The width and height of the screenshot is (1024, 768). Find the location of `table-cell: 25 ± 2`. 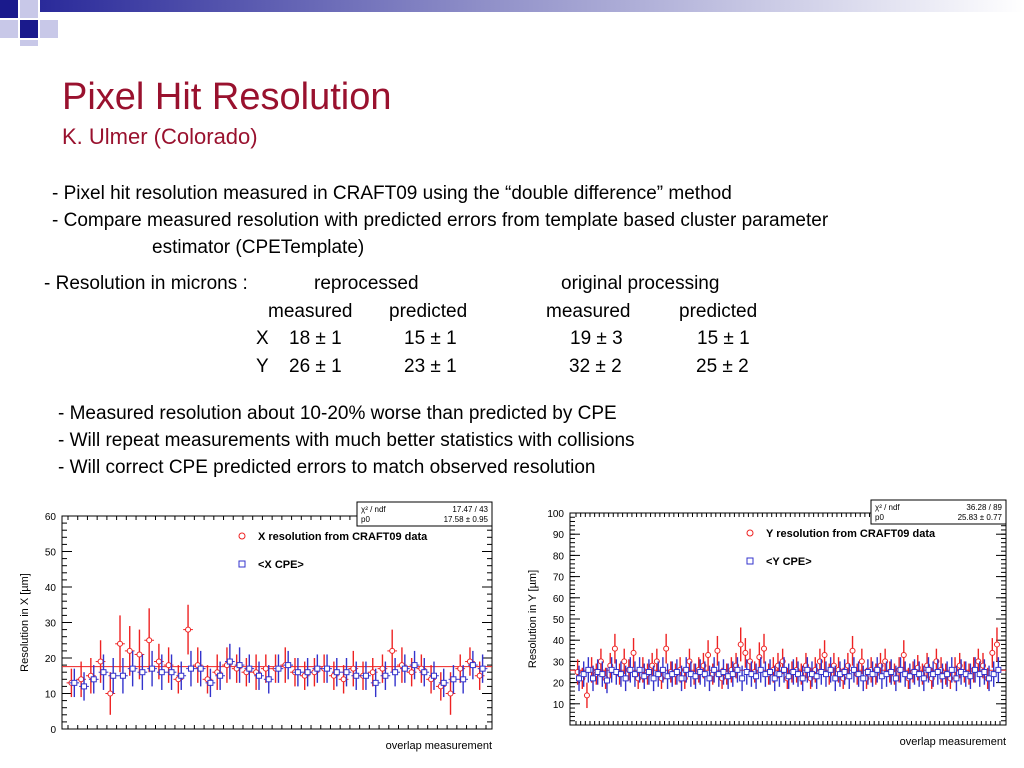

table-cell: 25 ± 2 is located at coordinates (722, 366).